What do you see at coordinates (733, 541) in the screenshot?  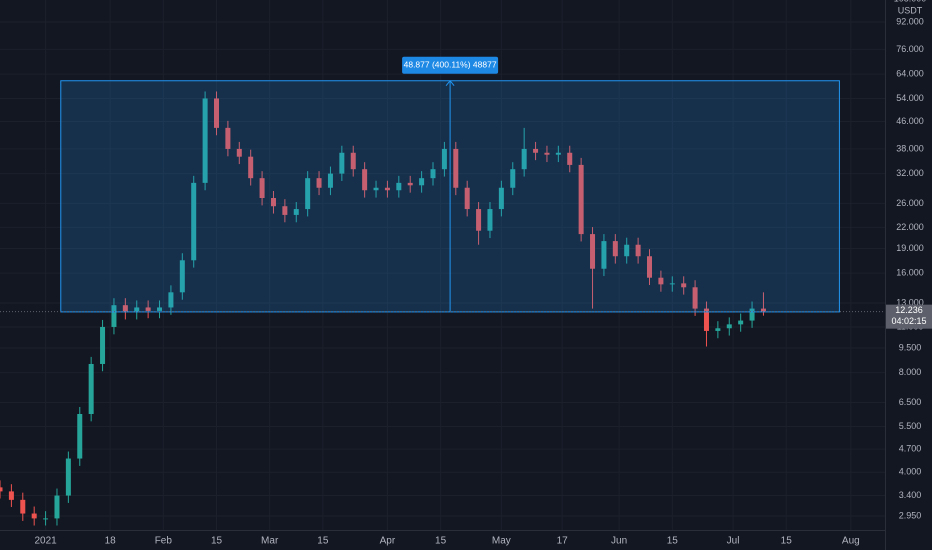 I see `x-tick-label: Jul` at bounding box center [733, 541].